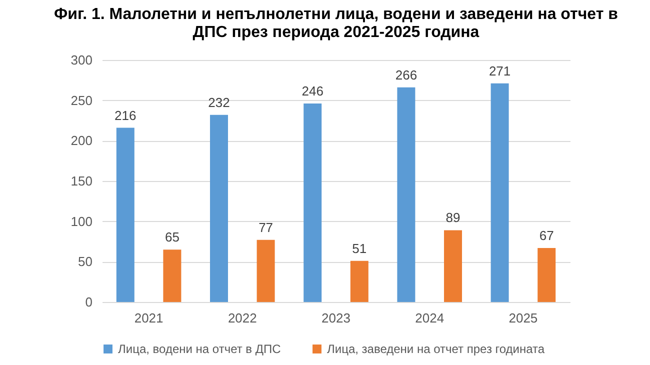 This screenshot has height=365, width=650. Describe the element at coordinates (88, 302) in the screenshot. I see `y-tick-label: 0` at that location.